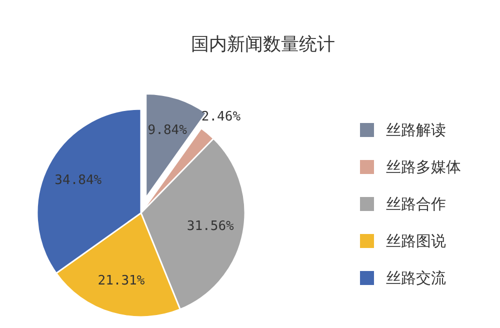  I want to click on legend-label: 丝路多媒体, so click(423, 167).